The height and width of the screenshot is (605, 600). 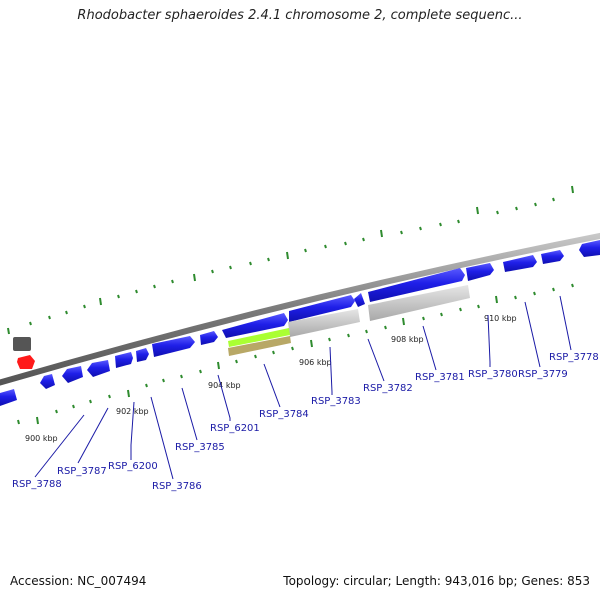 I want to click on gray-marker, so click(x=22, y=344).